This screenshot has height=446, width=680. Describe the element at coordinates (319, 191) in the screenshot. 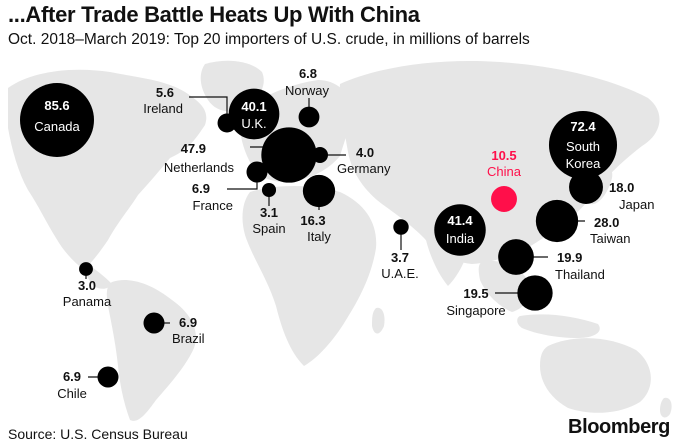

I see `bubble-italy` at that location.